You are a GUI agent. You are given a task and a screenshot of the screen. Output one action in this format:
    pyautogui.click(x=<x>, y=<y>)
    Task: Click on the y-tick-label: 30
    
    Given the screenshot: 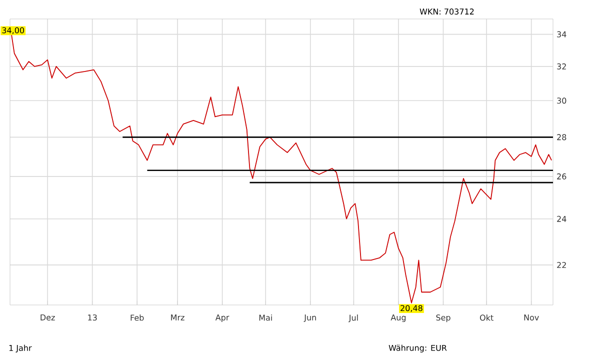 What is the action you would take?
    pyautogui.click(x=561, y=101)
    